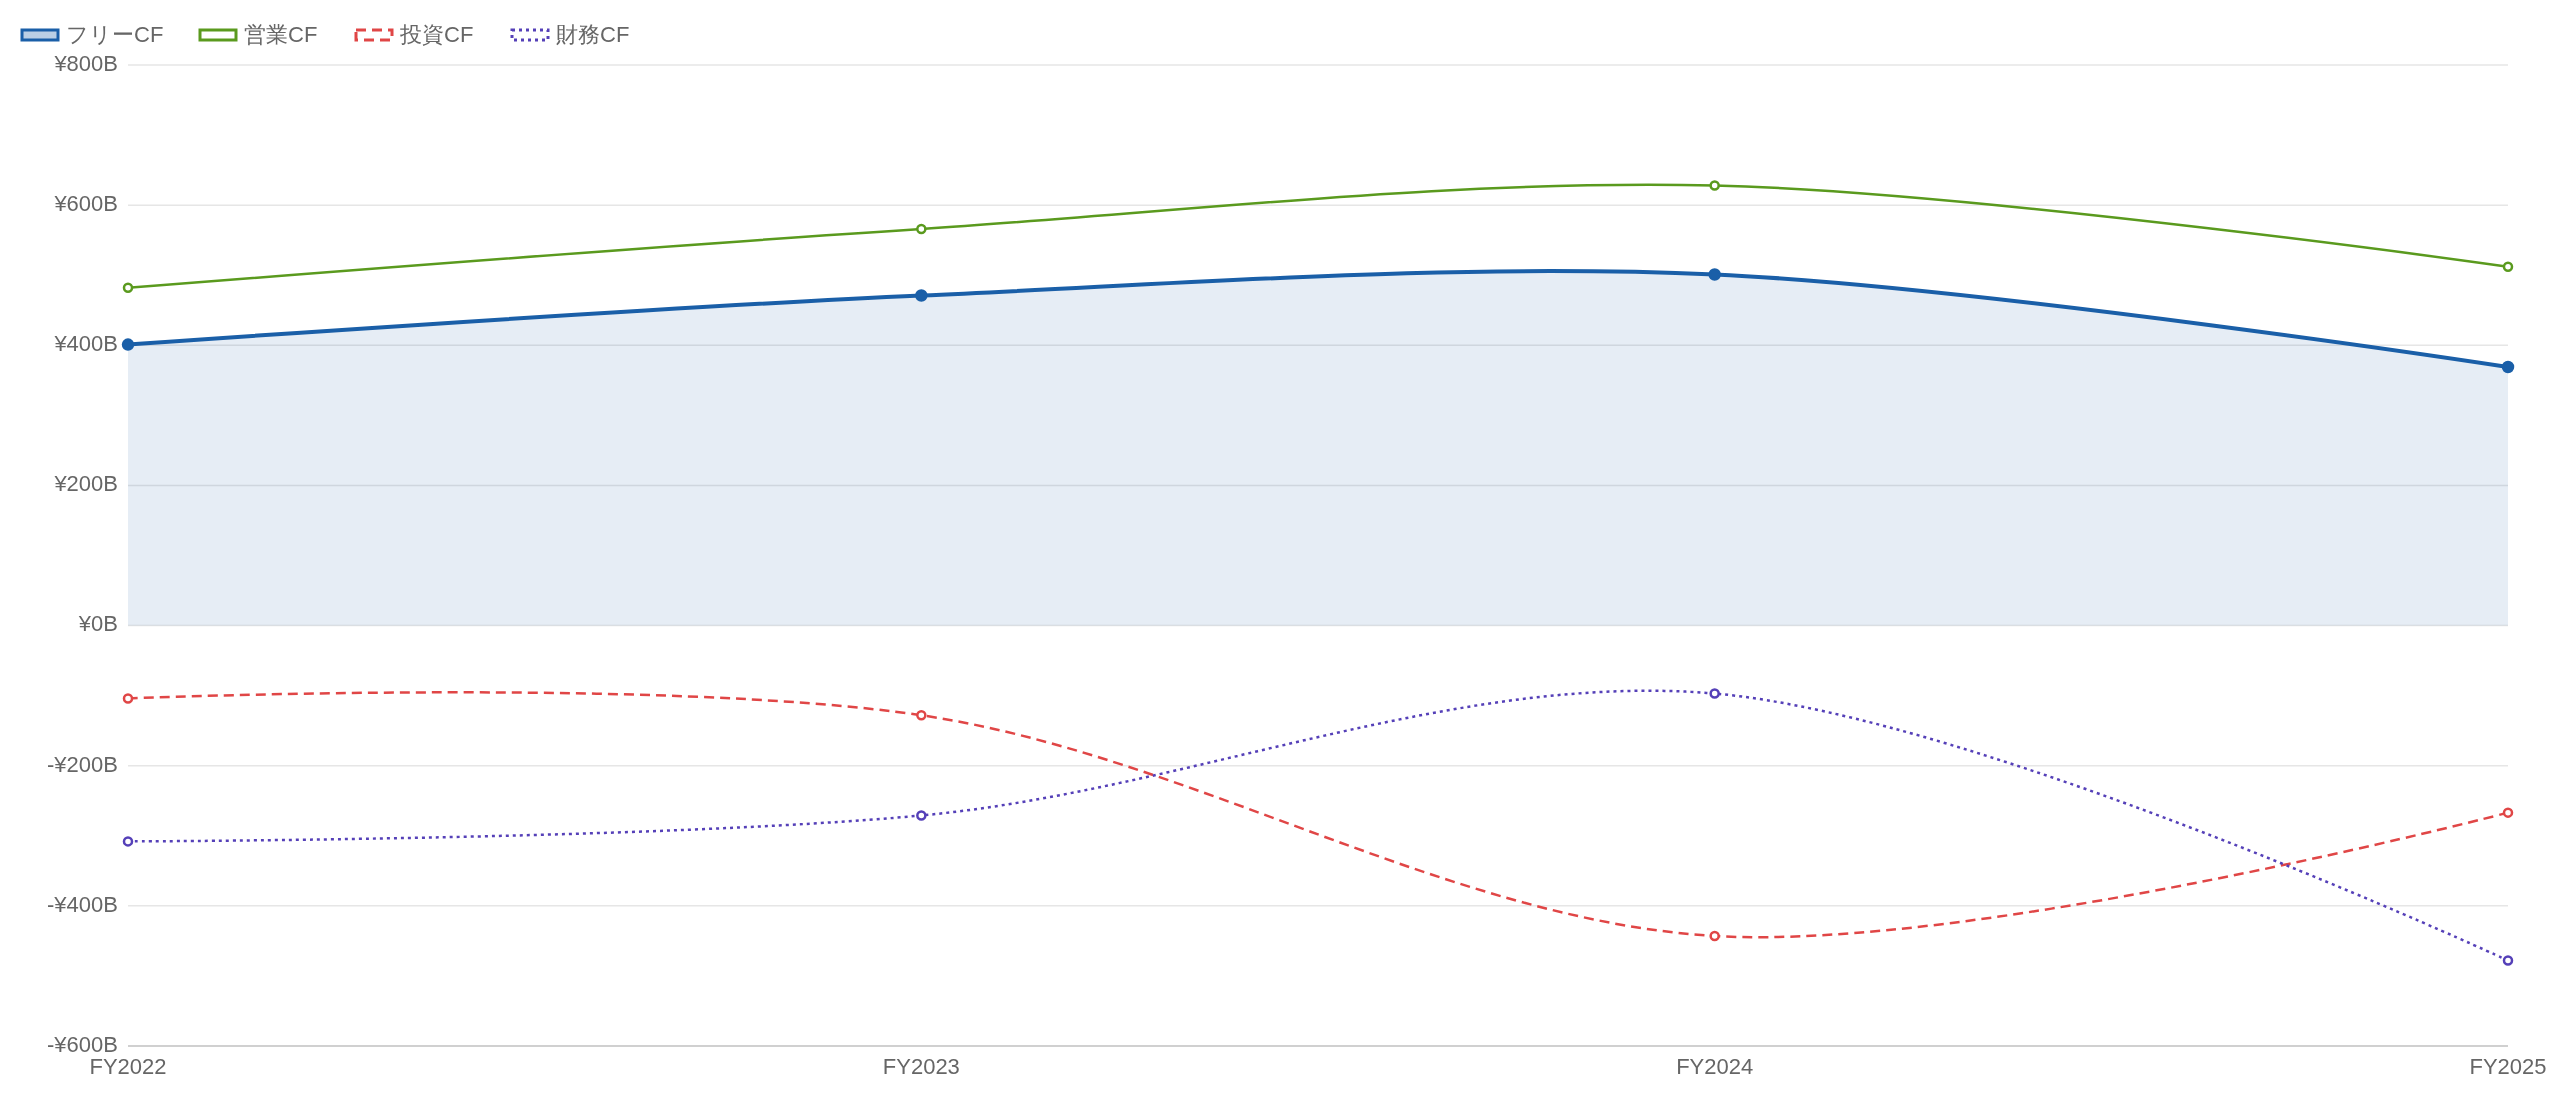 The height and width of the screenshot is (1097, 2560). Describe the element at coordinates (436, 34) in the screenshot. I see `legend-label: 投資CF` at that location.